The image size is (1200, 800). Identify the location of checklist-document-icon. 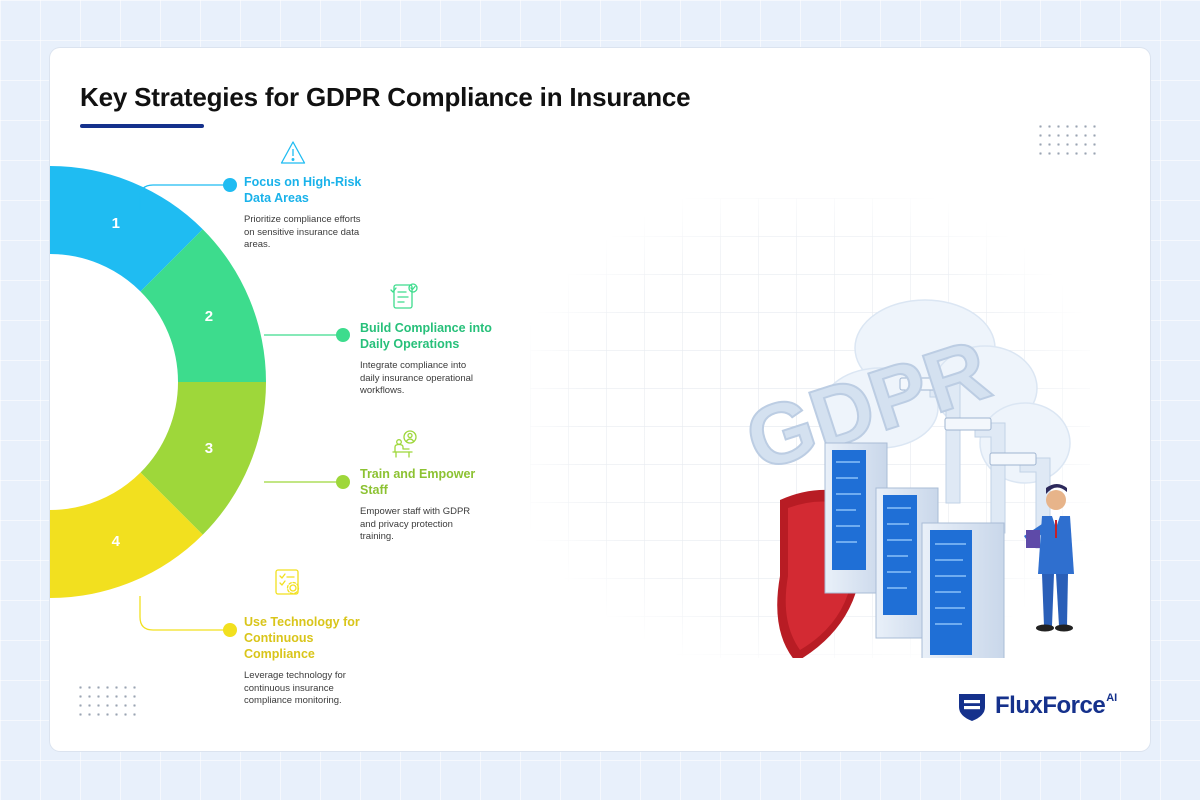
(404, 298).